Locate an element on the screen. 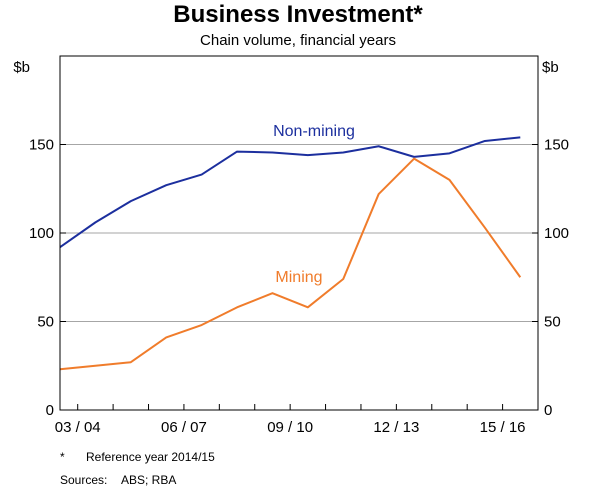  left-axis-unit: $b is located at coordinates (21, 67).